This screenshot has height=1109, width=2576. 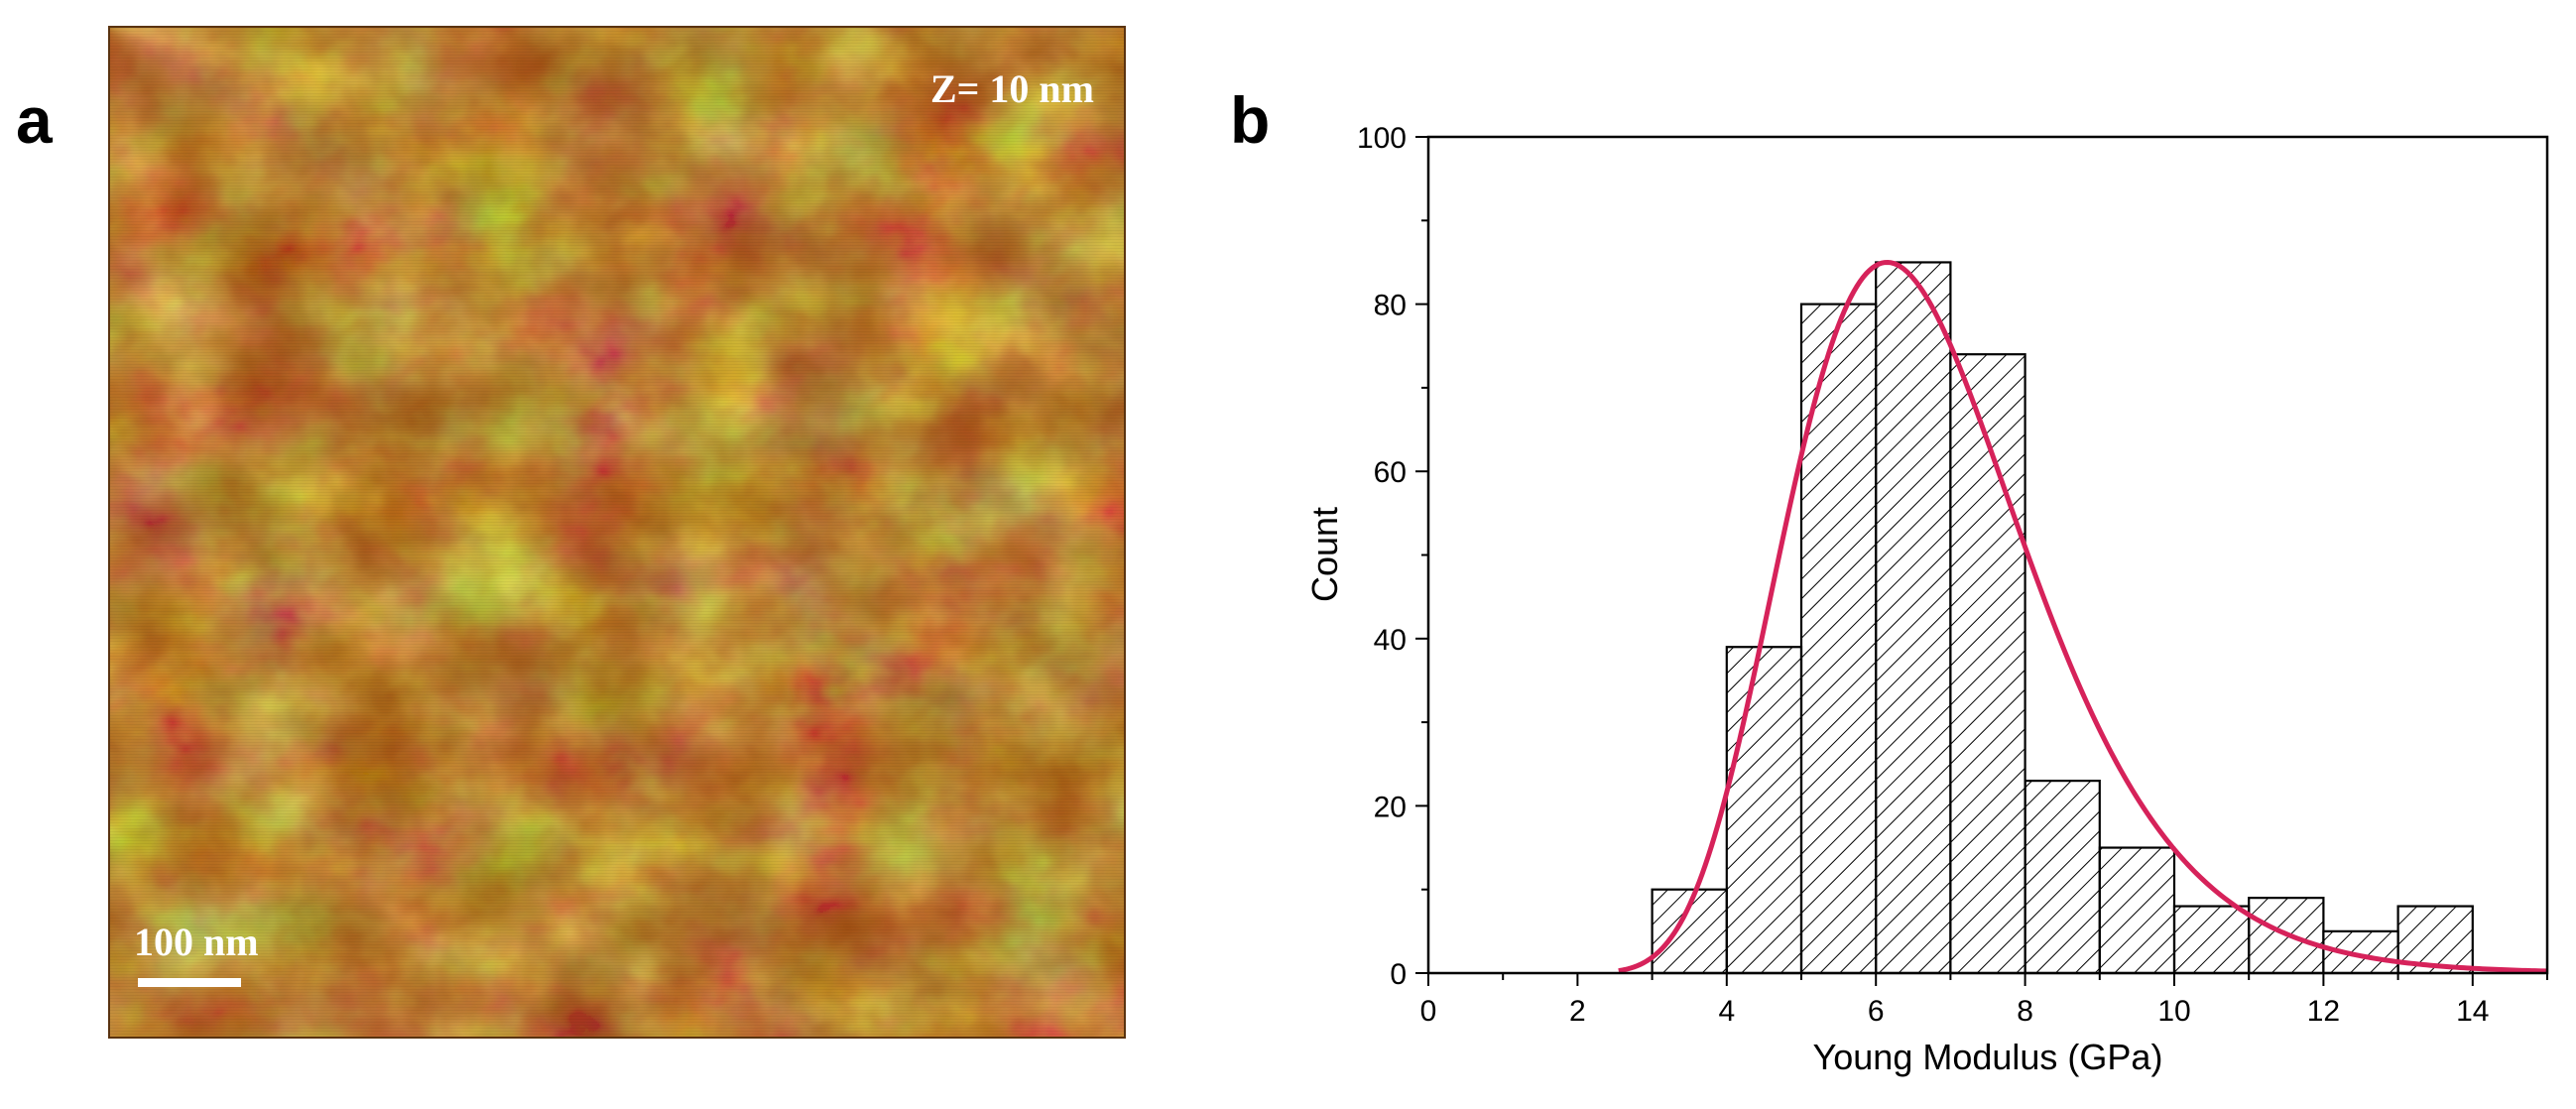 I want to click on panel-a-label: a, so click(x=34, y=120).